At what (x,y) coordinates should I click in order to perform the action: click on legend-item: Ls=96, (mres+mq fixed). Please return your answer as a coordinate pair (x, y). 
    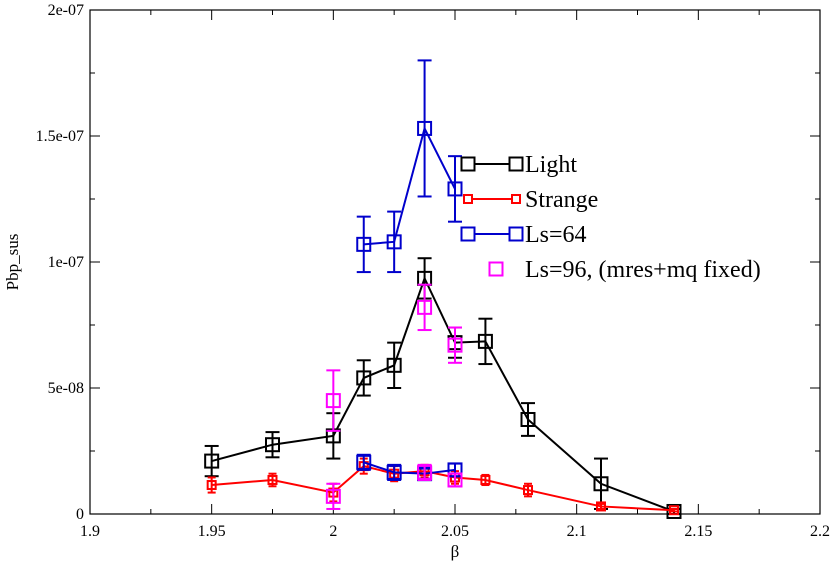
    Looking at the image, I should click on (624, 270).